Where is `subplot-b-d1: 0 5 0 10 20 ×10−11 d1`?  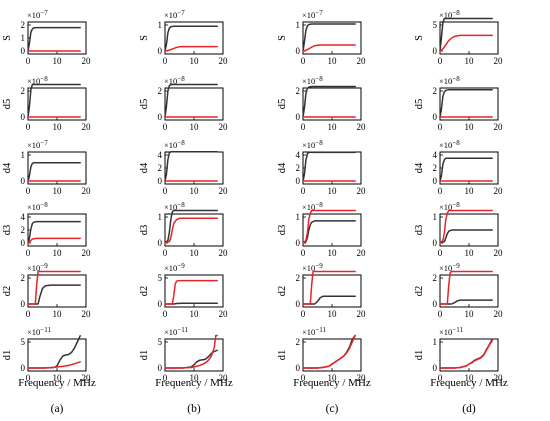
subplot-b-d1: 0 5 0 10 20 ×10−11 d1 is located at coordinates (183, 354).